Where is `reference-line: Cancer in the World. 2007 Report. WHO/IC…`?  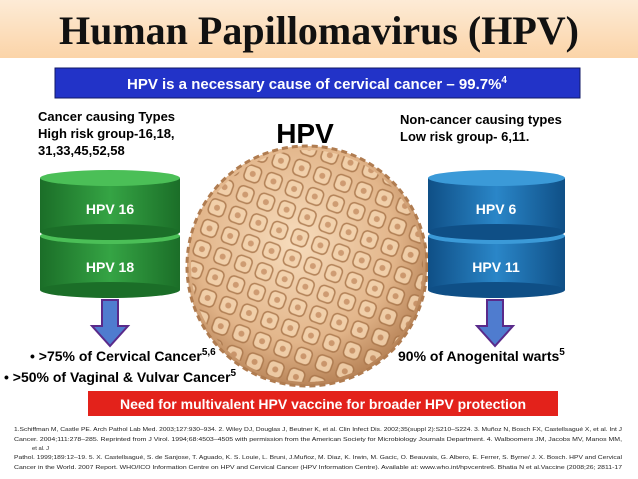
reference-line: Cancer in the World. 2007 Report. WHO/IC… is located at coordinates (318, 468).